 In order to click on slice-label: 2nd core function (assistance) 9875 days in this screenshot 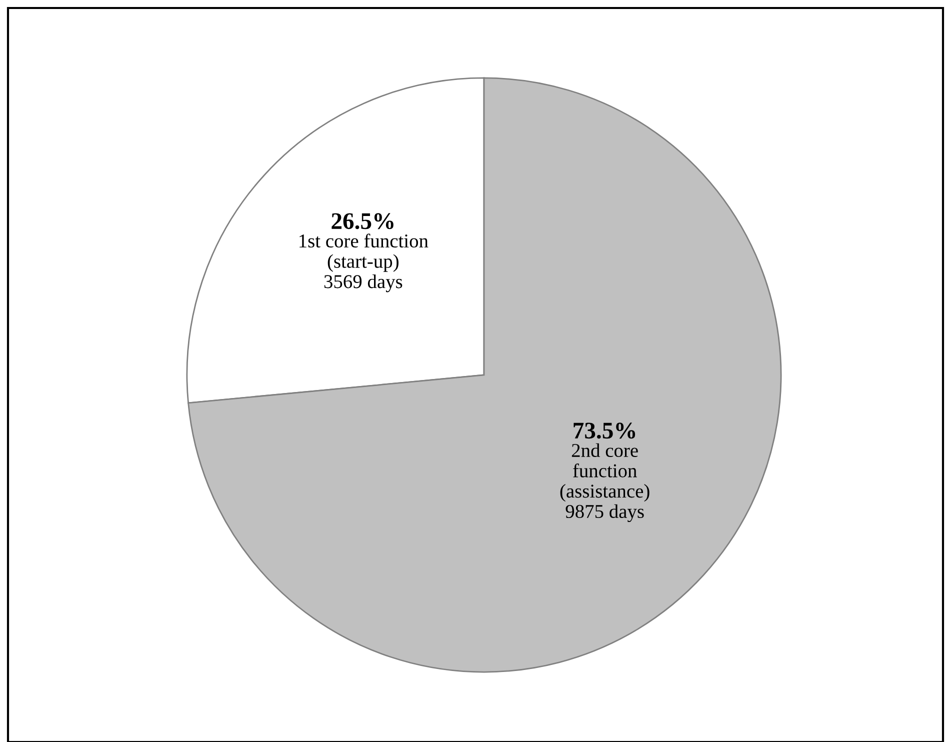, I will do `click(605, 482)`.